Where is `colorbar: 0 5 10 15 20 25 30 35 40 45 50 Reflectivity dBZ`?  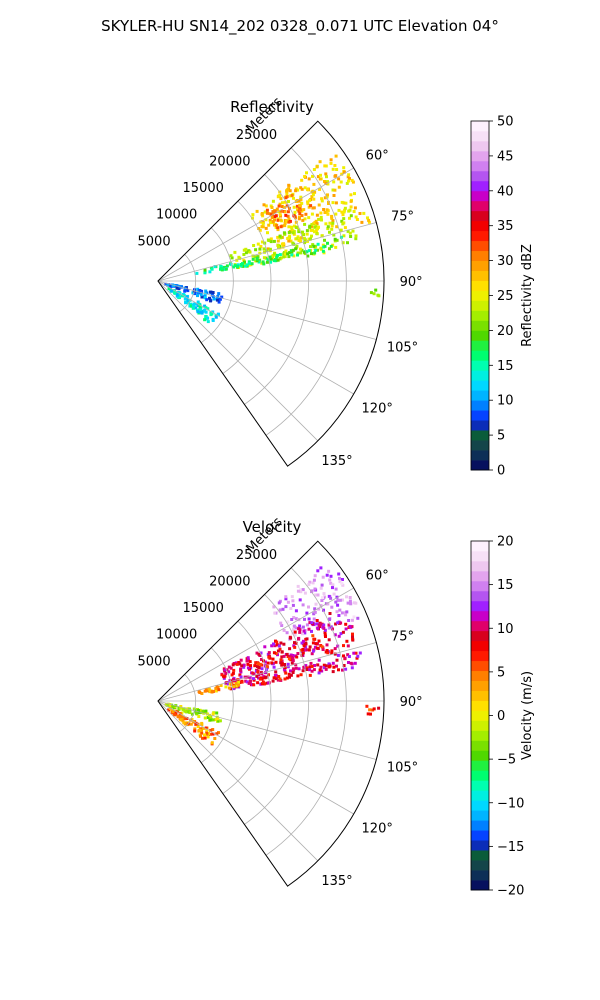 colorbar: 0 5 10 15 20 25 30 35 40 45 50 Reflectivity dBZ is located at coordinates (502, 297).